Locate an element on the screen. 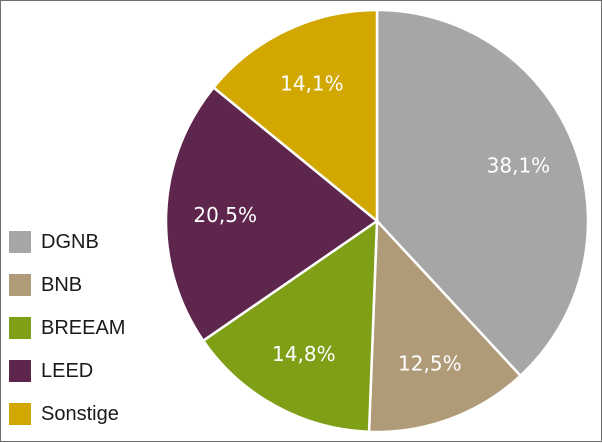 The width and height of the screenshot is (602, 443). legend-item-breeam: BREEAM is located at coordinates (67, 328).